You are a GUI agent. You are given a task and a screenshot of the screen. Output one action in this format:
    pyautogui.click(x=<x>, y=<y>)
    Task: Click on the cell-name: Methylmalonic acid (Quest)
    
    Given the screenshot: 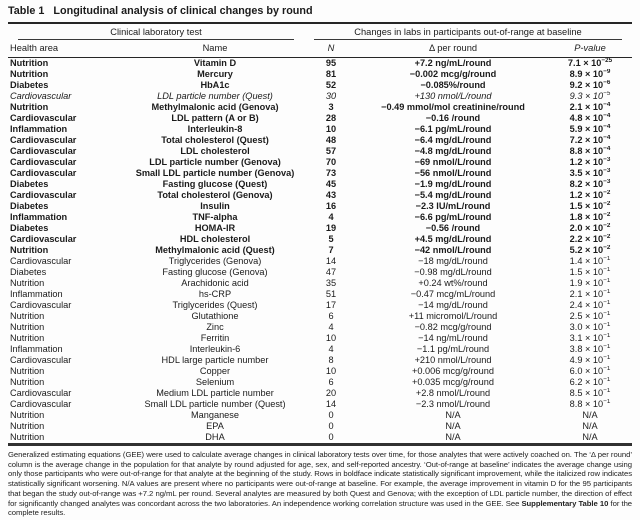 What is the action you would take?
    pyautogui.click(x=215, y=250)
    